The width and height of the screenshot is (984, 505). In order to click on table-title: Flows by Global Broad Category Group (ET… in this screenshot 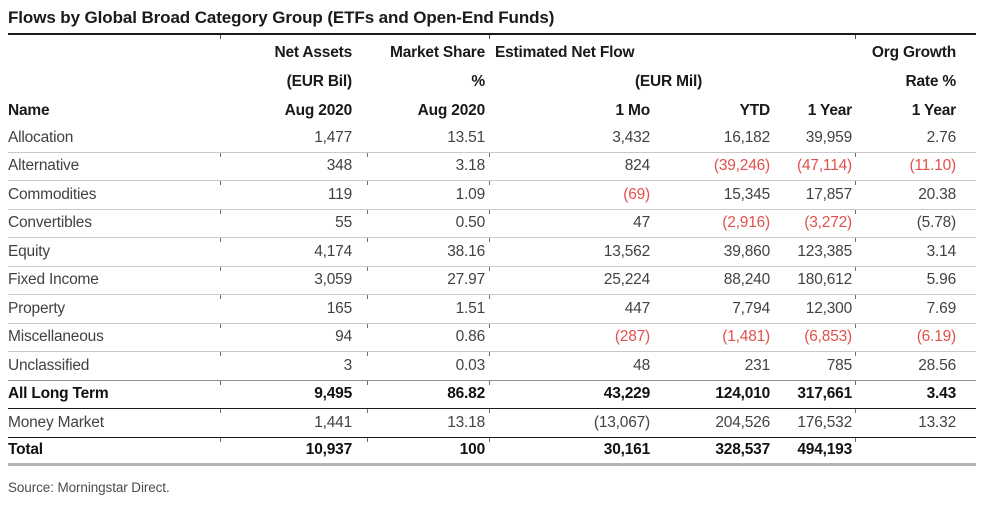, I will do `click(492, 17)`.